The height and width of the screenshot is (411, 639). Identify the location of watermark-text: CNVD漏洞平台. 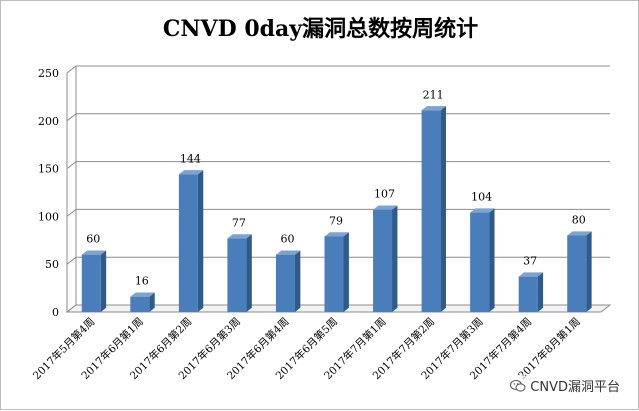
(575, 387).